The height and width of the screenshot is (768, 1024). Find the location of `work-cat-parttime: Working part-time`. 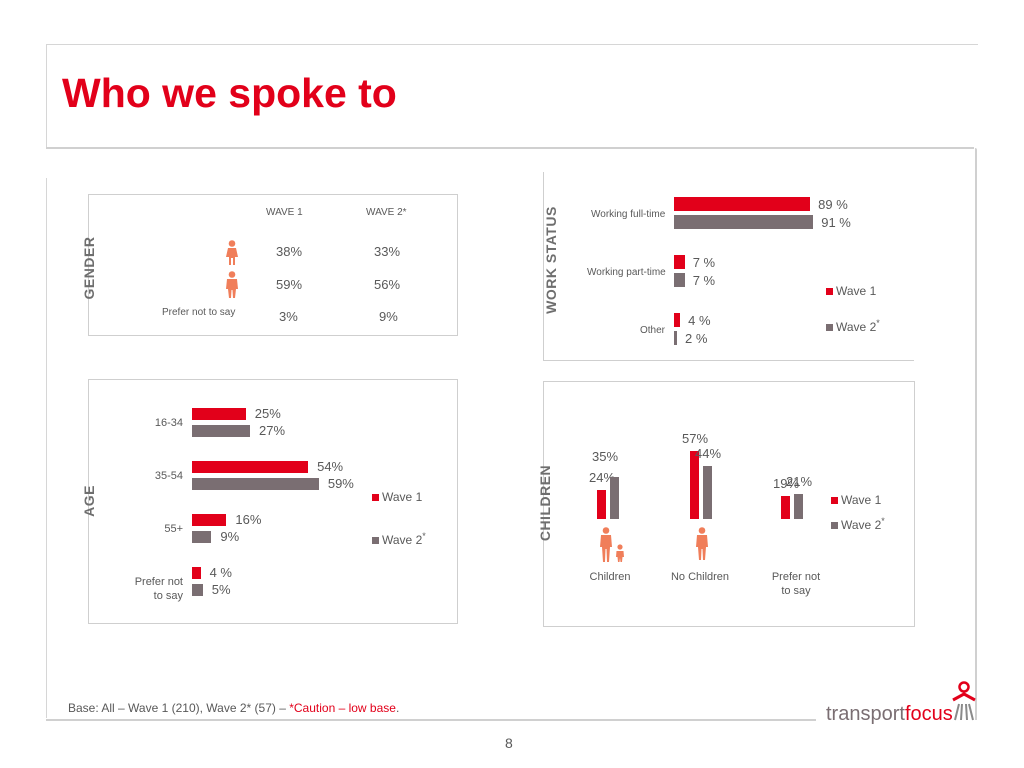

work-cat-parttime: Working part-time is located at coordinates (626, 272).